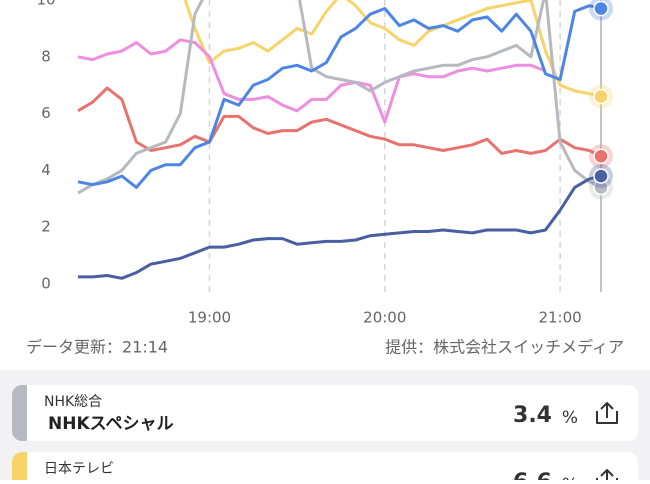 Image resolution: width=650 pixels, height=484 pixels. Describe the element at coordinates (504, 347) in the screenshot. I see `provider: 提供：株式会社スイッチメディア` at that location.